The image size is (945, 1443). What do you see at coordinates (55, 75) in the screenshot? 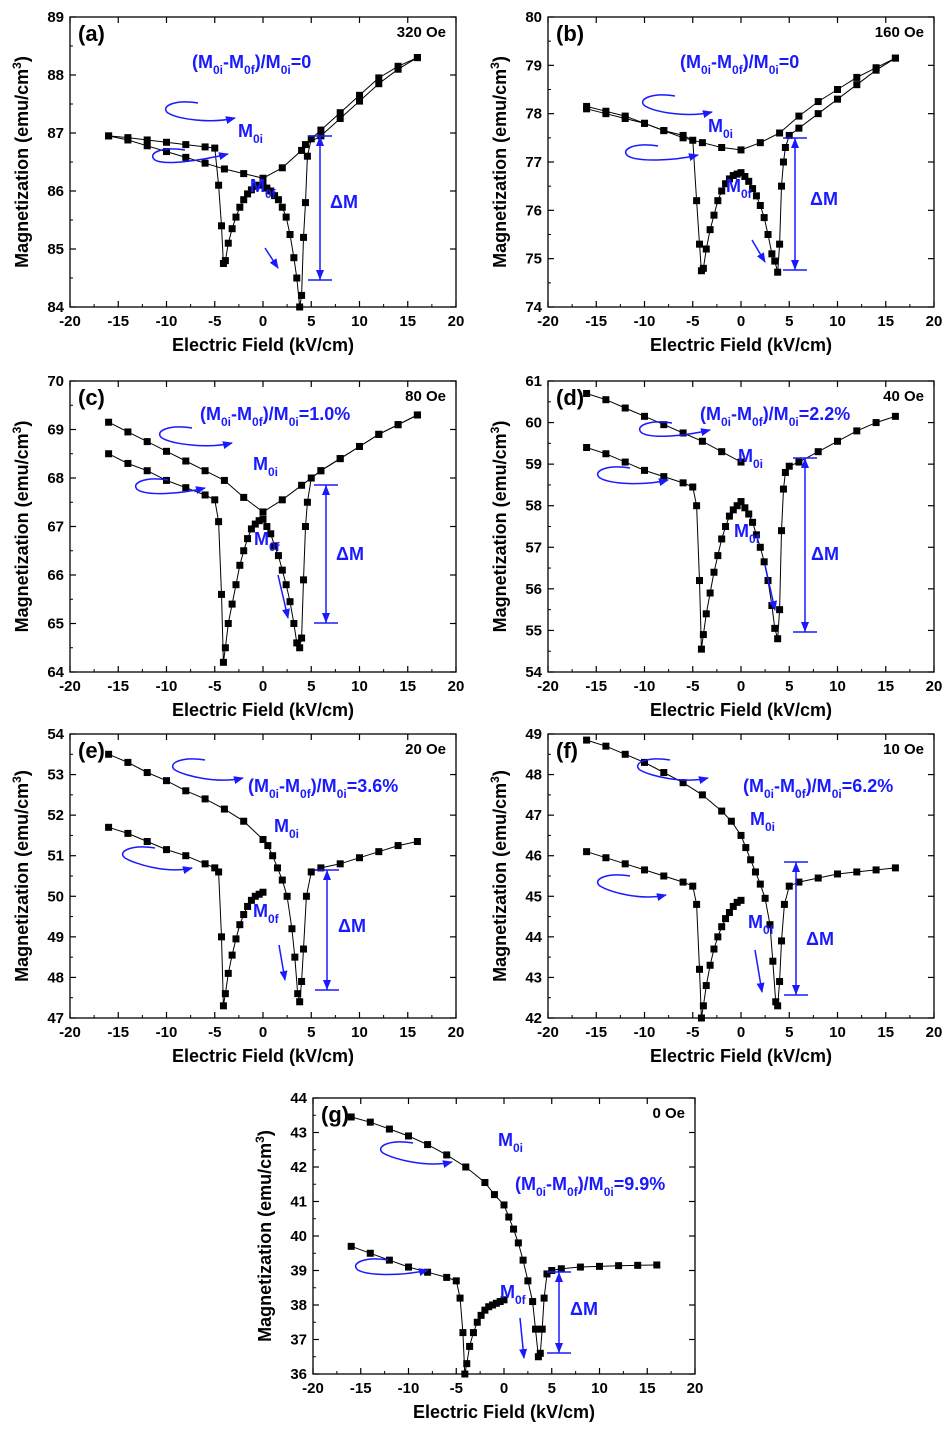
I see `y-tick-label: 88` at bounding box center [55, 75].